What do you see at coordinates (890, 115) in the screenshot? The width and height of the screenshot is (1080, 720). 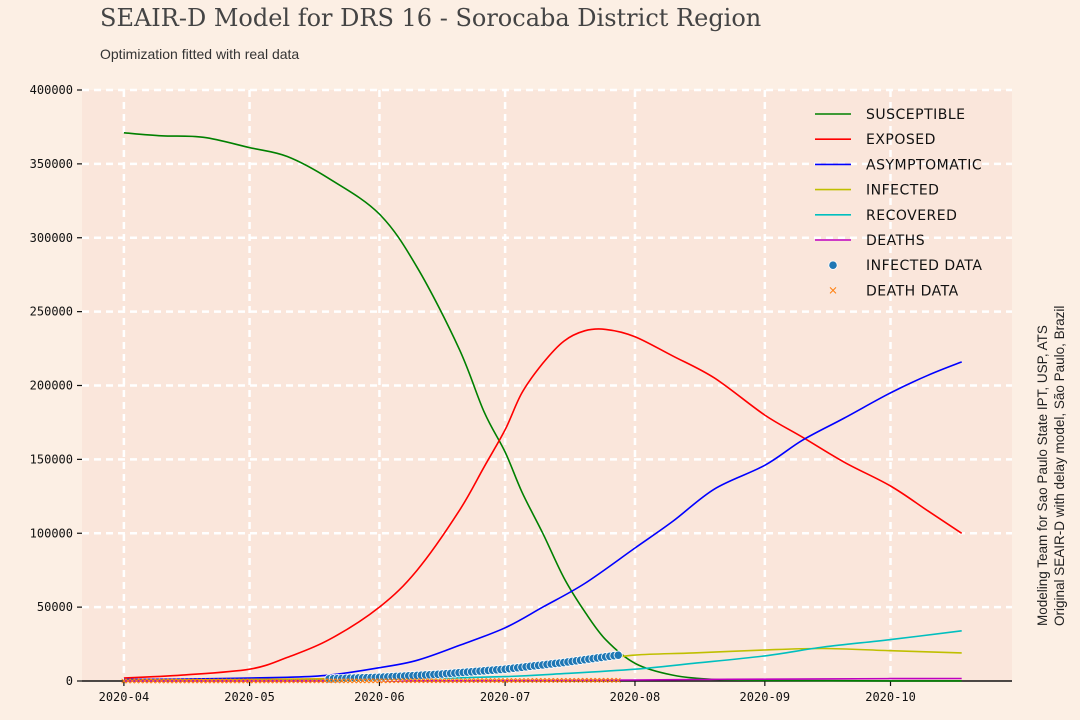 I see `legend-item-susceptible: SUSCEPTIBLE` at bounding box center [890, 115].